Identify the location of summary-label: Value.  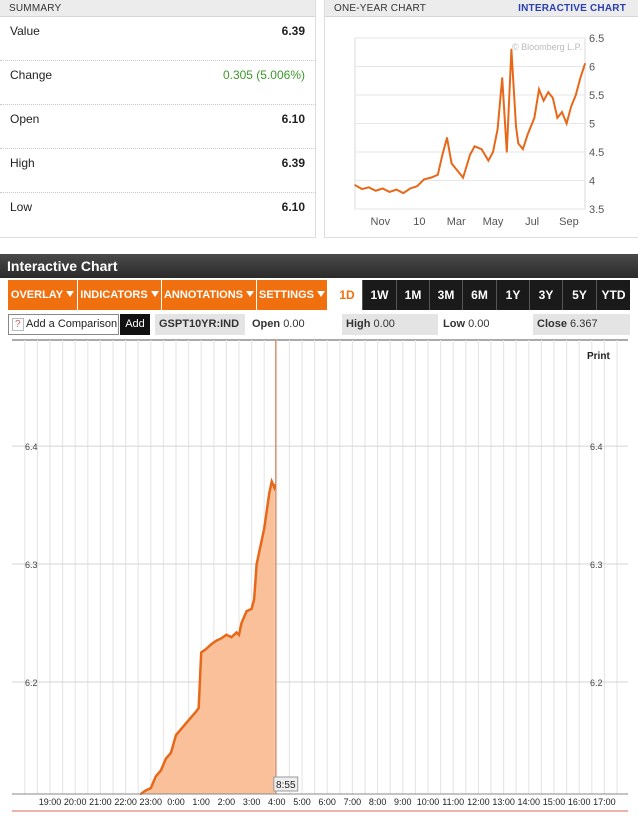
(25, 31).